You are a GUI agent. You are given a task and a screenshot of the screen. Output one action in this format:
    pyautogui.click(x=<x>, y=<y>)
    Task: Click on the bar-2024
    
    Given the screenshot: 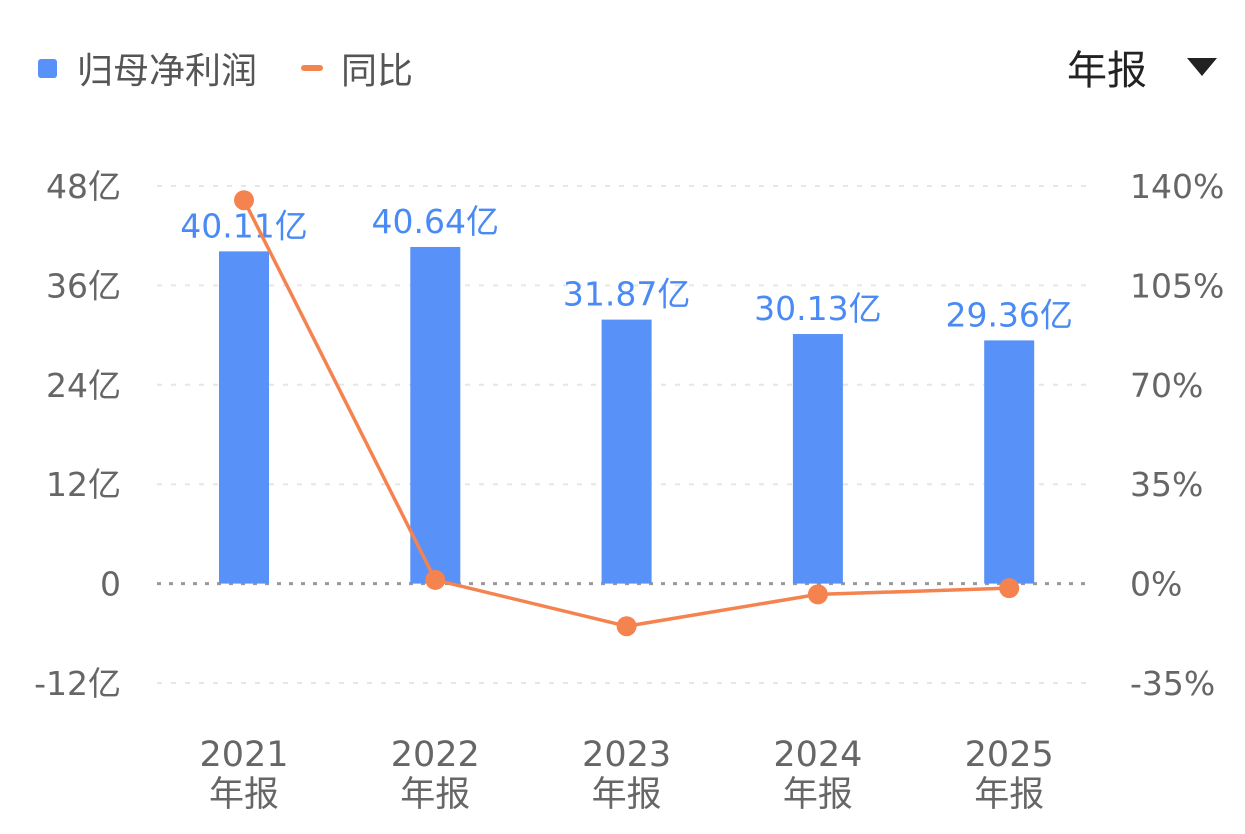 What is the action you would take?
    pyautogui.click(x=817, y=459)
    